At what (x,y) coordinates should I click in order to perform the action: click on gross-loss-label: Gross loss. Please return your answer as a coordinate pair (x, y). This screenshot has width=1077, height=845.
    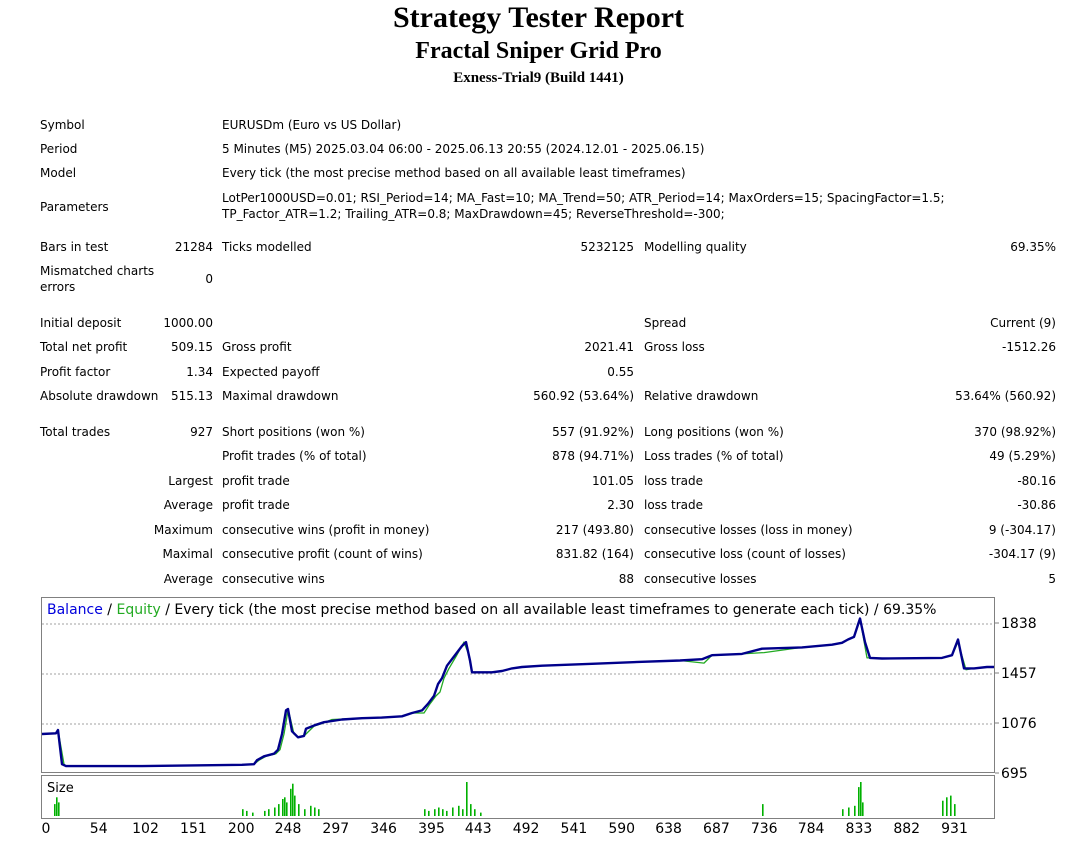
    Looking at the image, I should click on (674, 347).